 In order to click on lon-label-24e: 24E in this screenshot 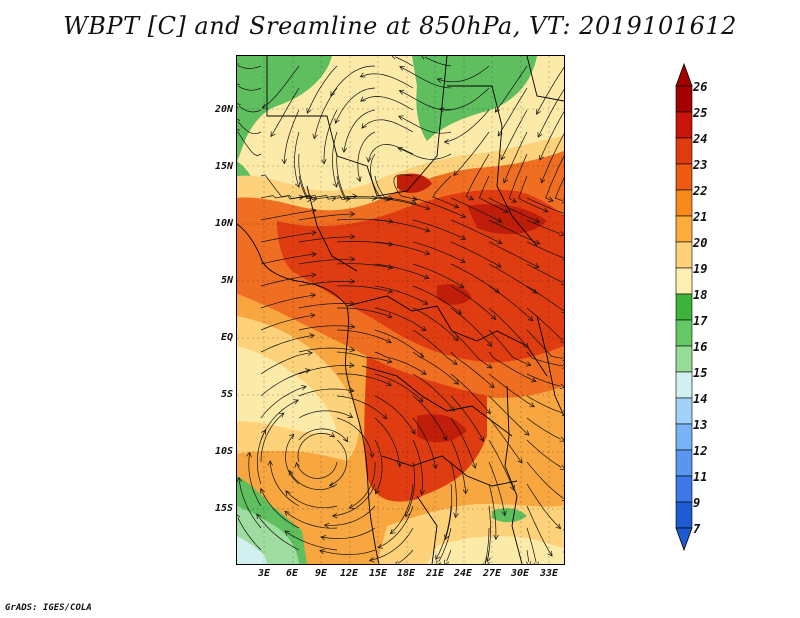, I will do `click(463, 573)`.